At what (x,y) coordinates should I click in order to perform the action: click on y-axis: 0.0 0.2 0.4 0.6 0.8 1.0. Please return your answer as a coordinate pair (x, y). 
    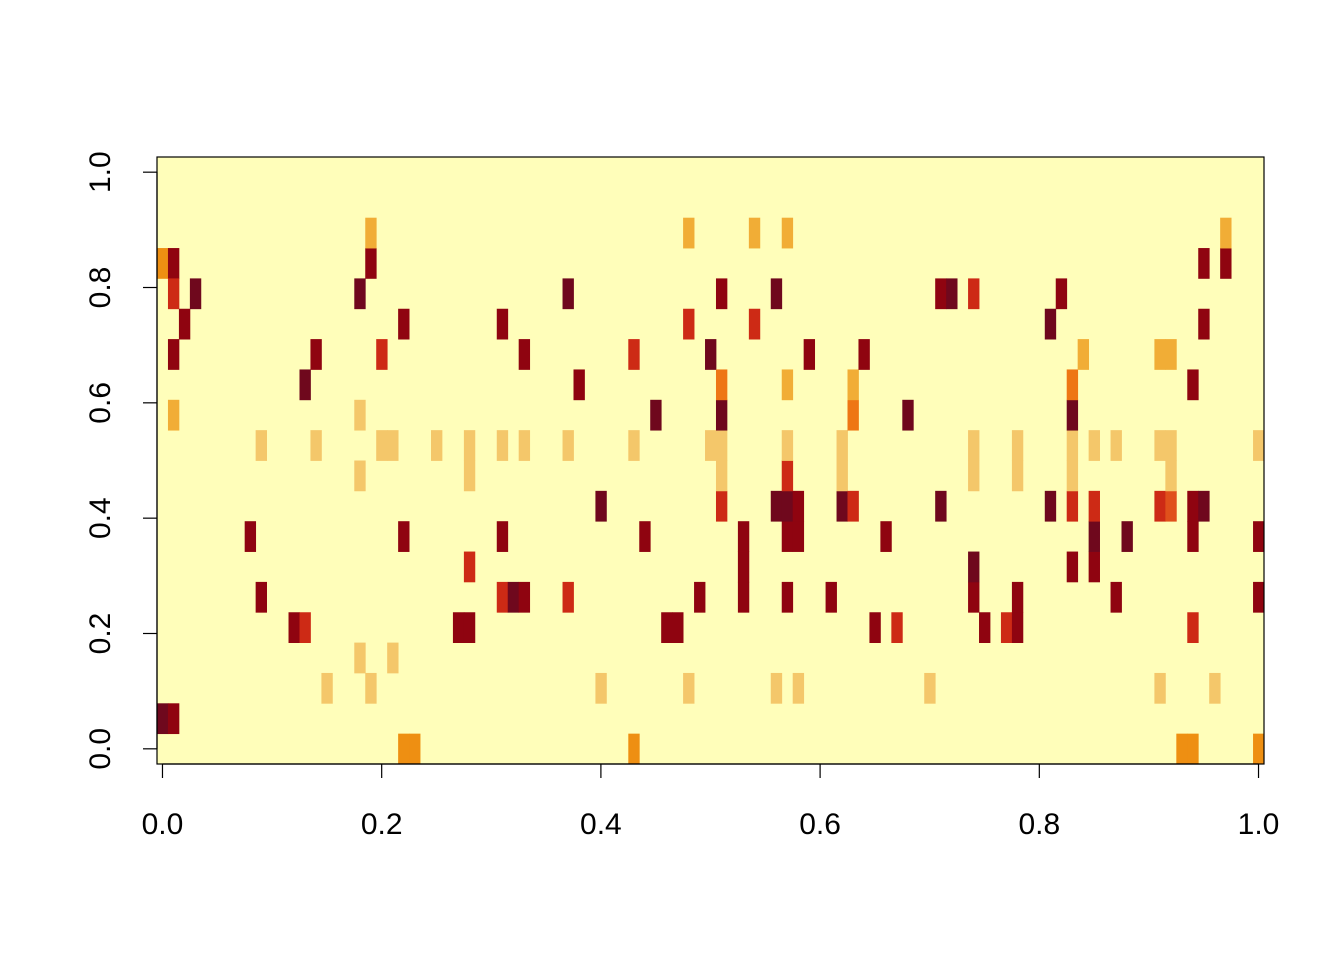
    Looking at the image, I should click on (121, 460).